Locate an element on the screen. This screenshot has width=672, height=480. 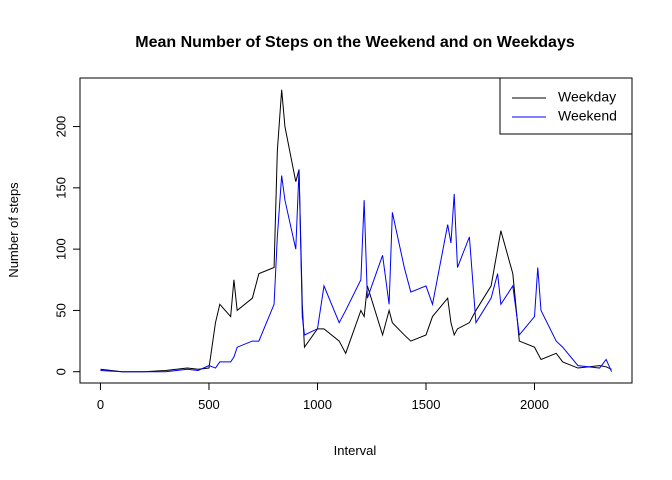
x-tick-label: 0 is located at coordinates (100, 404).